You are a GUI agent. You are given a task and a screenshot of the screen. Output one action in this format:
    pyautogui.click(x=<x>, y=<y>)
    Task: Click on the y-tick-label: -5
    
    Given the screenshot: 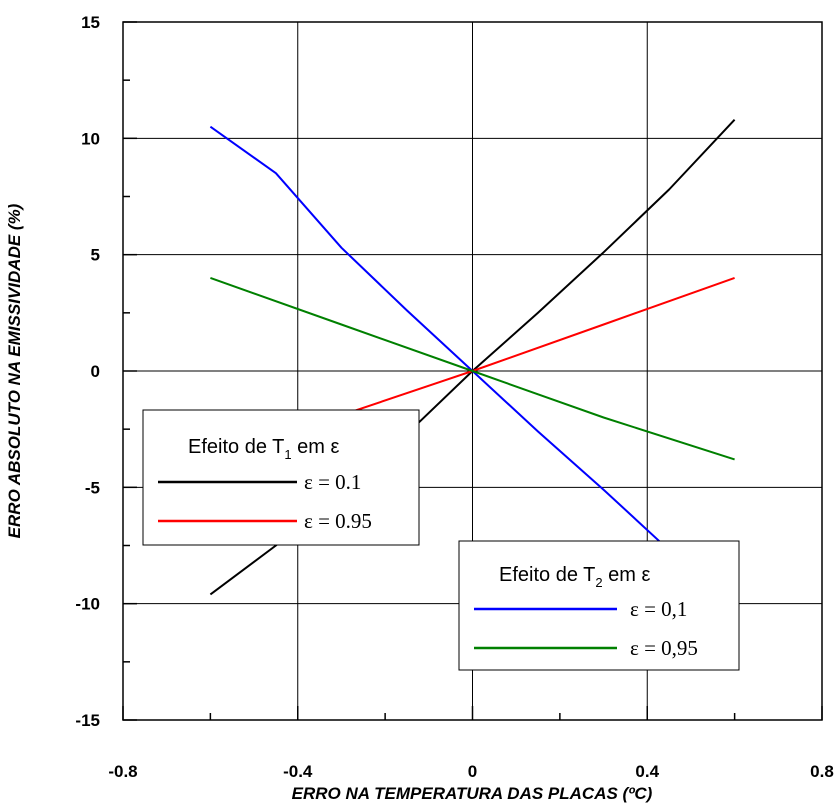 What is the action you would take?
    pyautogui.click(x=92, y=487)
    